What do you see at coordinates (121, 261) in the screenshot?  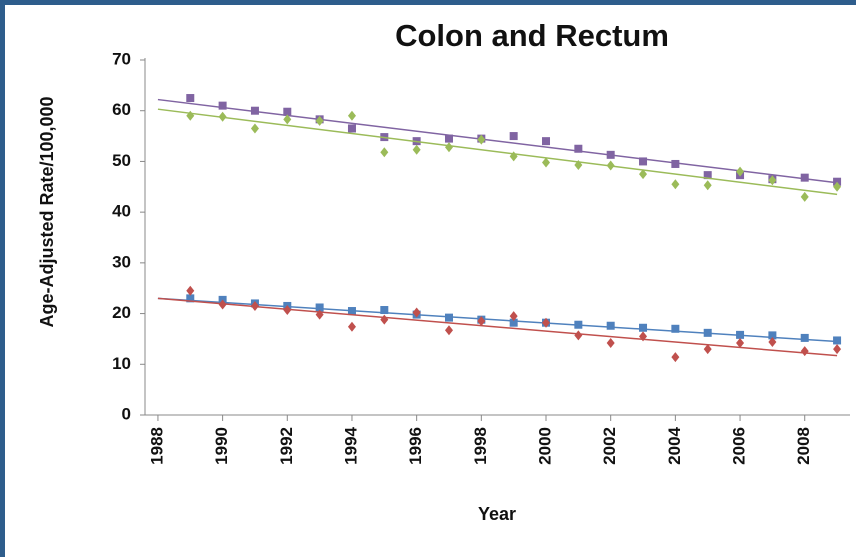 I see `y-tick-label: 30` at bounding box center [121, 261].